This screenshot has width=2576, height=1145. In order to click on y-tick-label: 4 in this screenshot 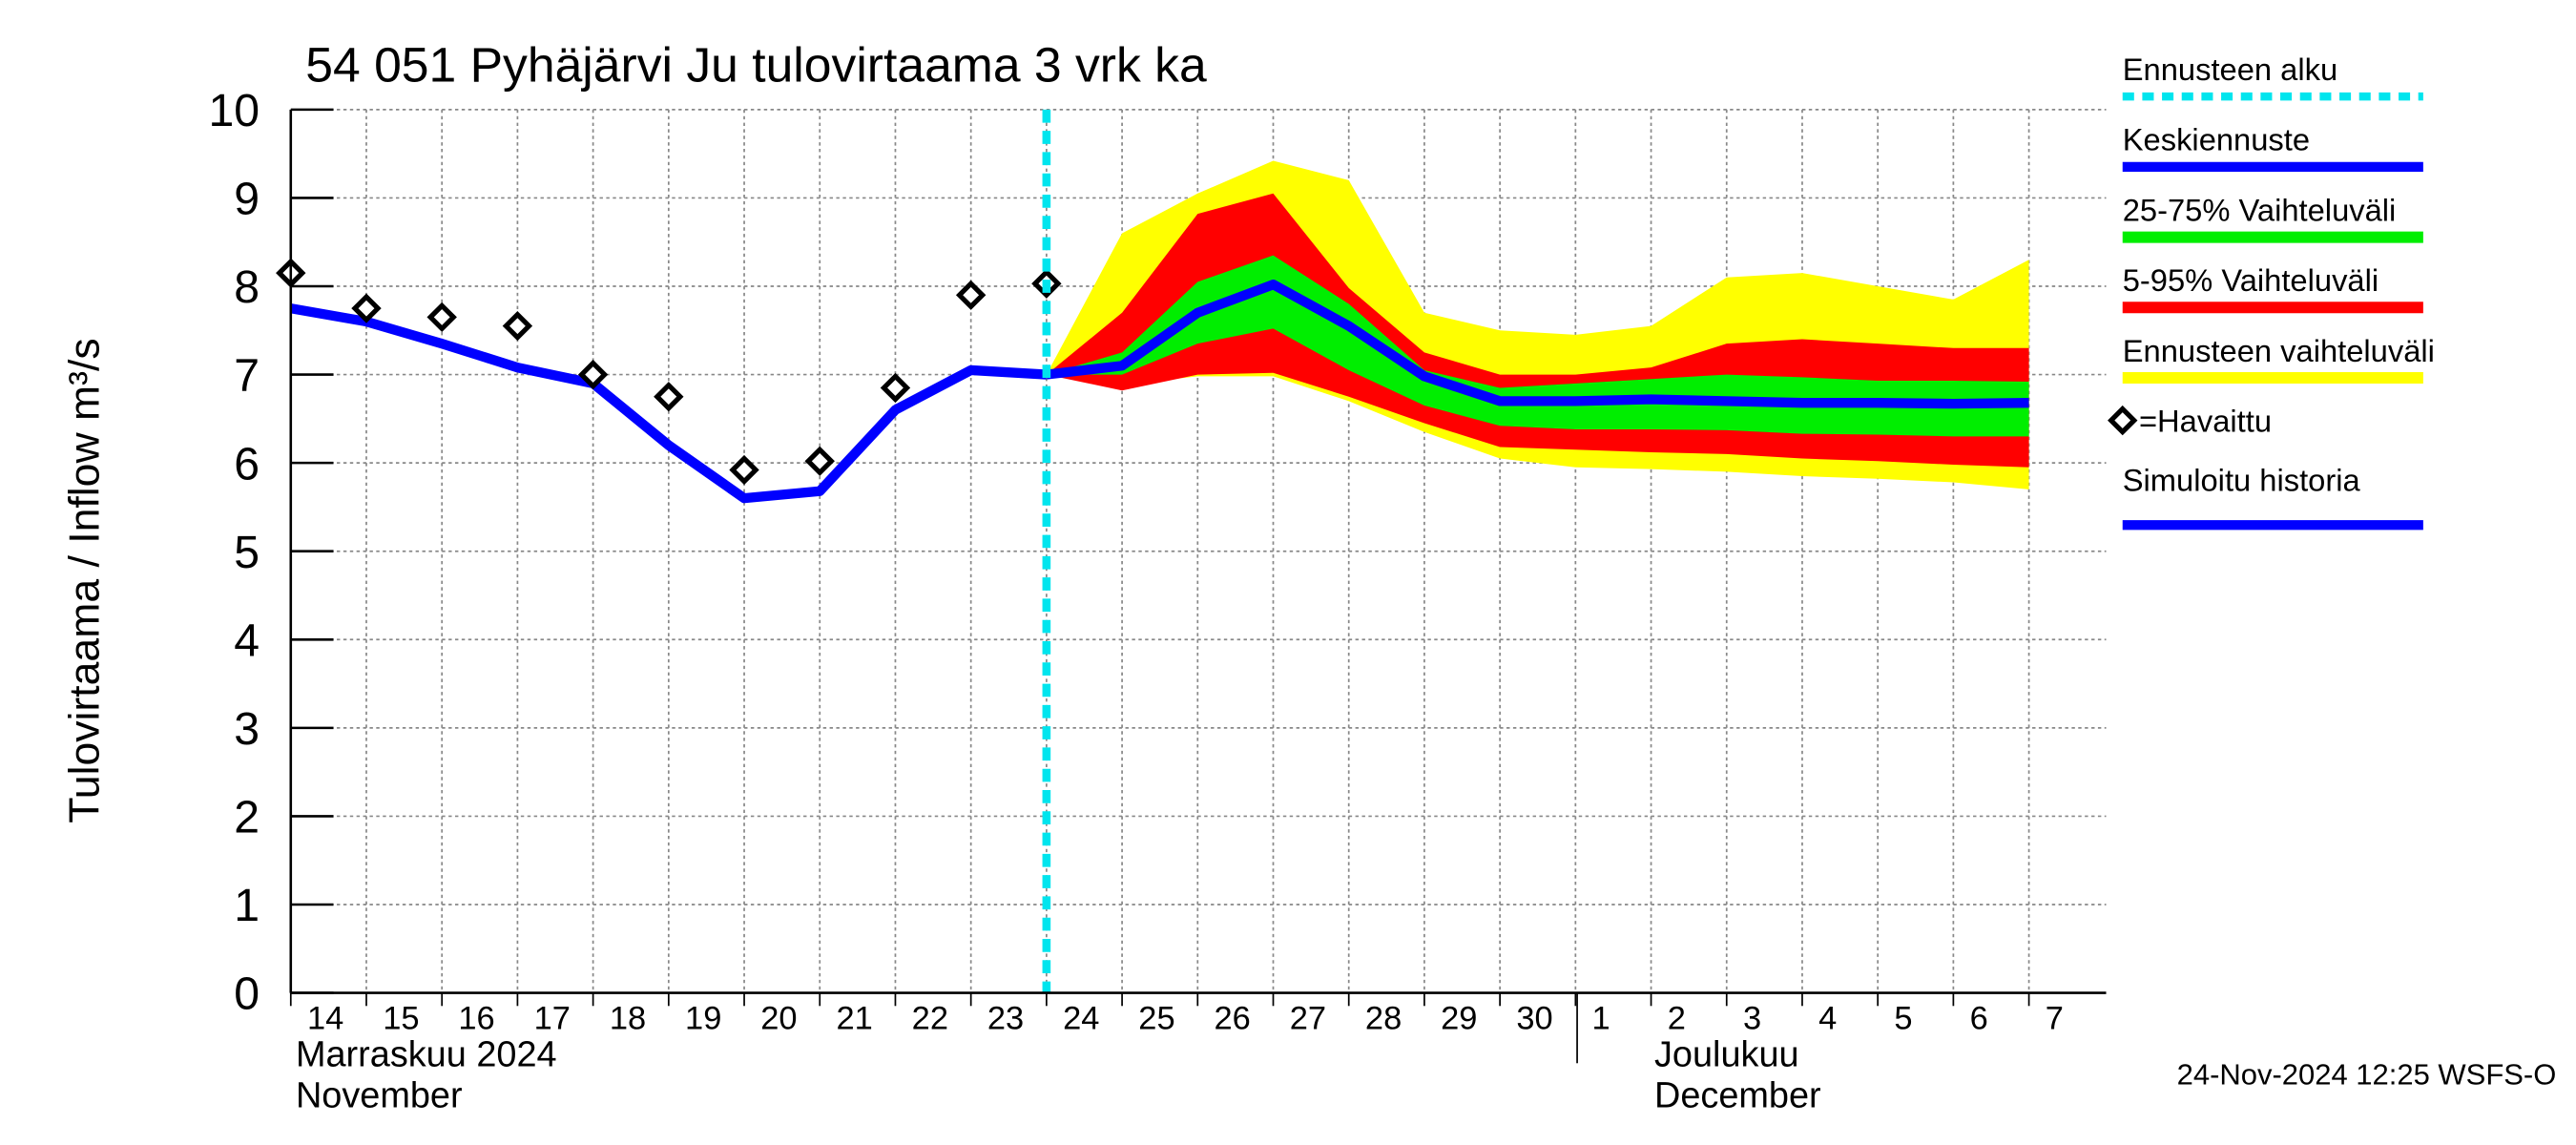, I will do `click(247, 641)`.